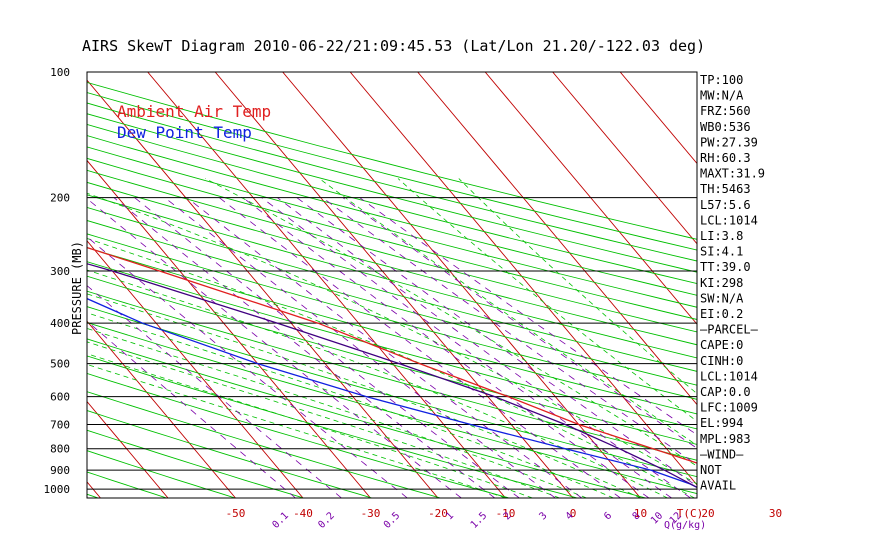 Image resolution: width=870 pixels, height=560 pixels. I want to click on pressure-tick-label: 900, so click(60, 470).